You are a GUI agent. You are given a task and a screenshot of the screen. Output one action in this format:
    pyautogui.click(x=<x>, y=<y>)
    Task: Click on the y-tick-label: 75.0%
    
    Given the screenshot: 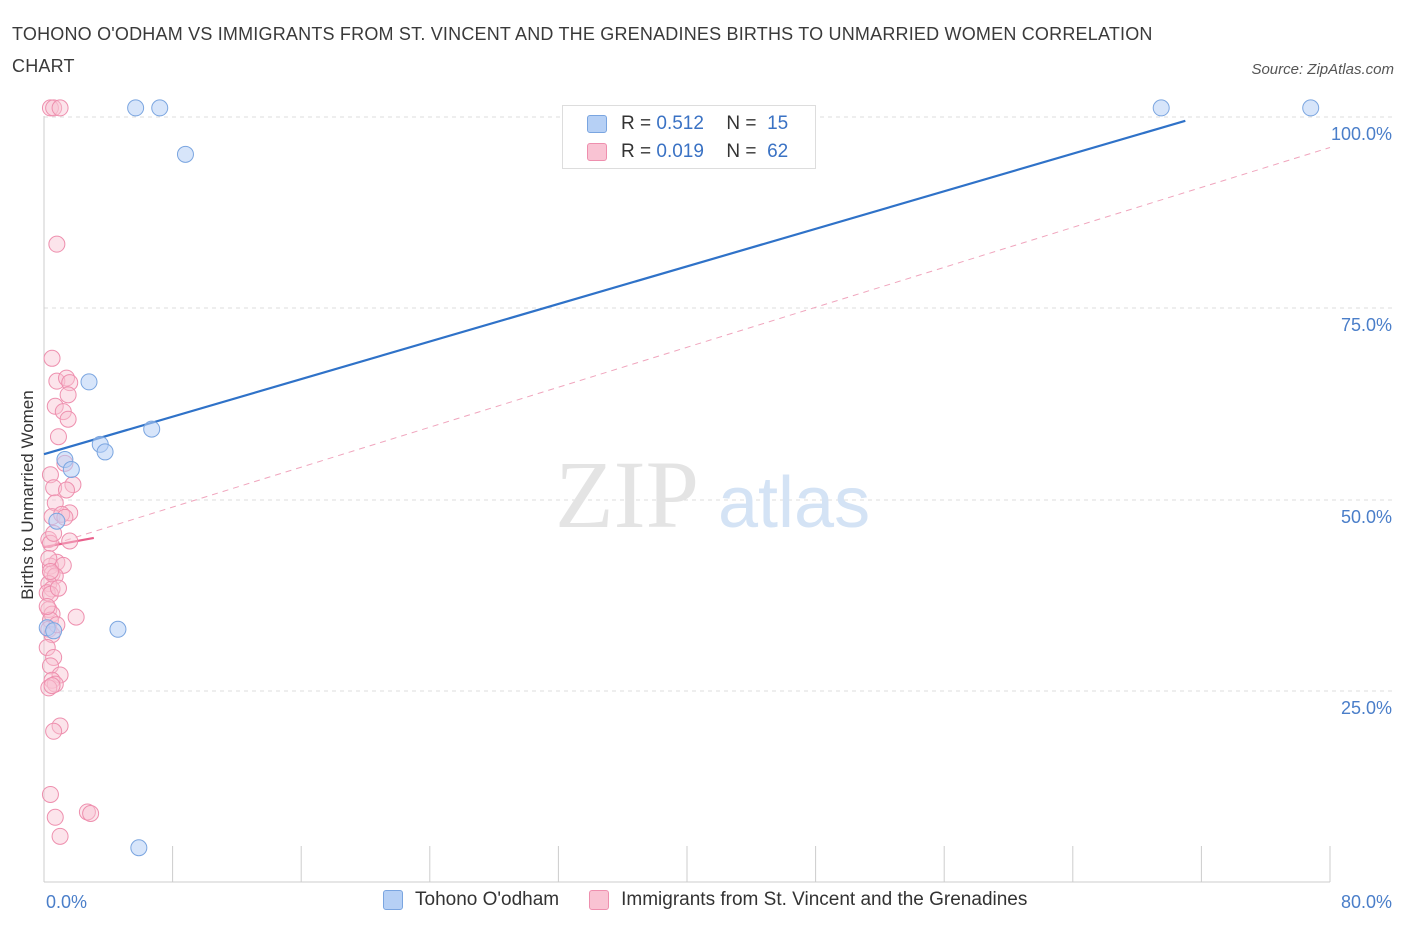 What is the action you would take?
    pyautogui.click(x=1366, y=325)
    